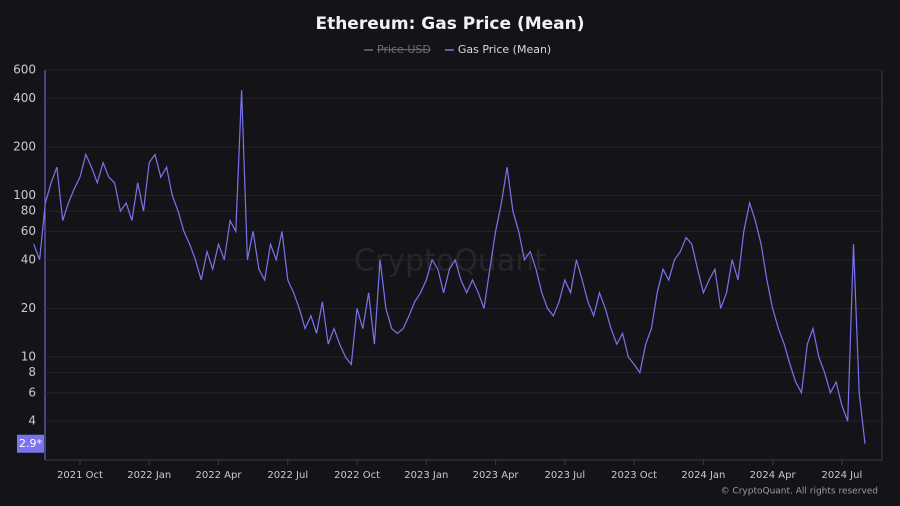 The width and height of the screenshot is (900, 506). What do you see at coordinates (32, 421) in the screenshot?
I see `y-tick-label: 4` at bounding box center [32, 421].